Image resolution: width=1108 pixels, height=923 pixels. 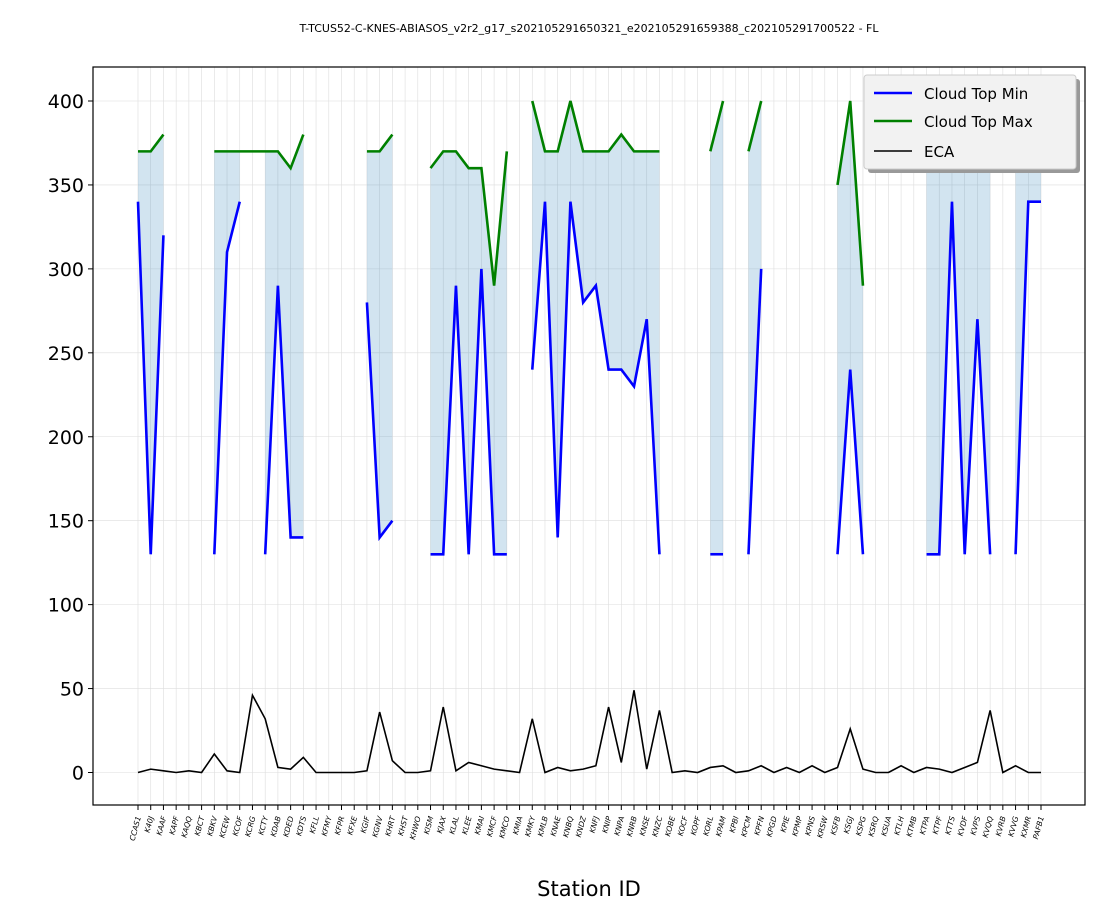 I want to click on y-tick-label: 200, so click(x=66, y=438).